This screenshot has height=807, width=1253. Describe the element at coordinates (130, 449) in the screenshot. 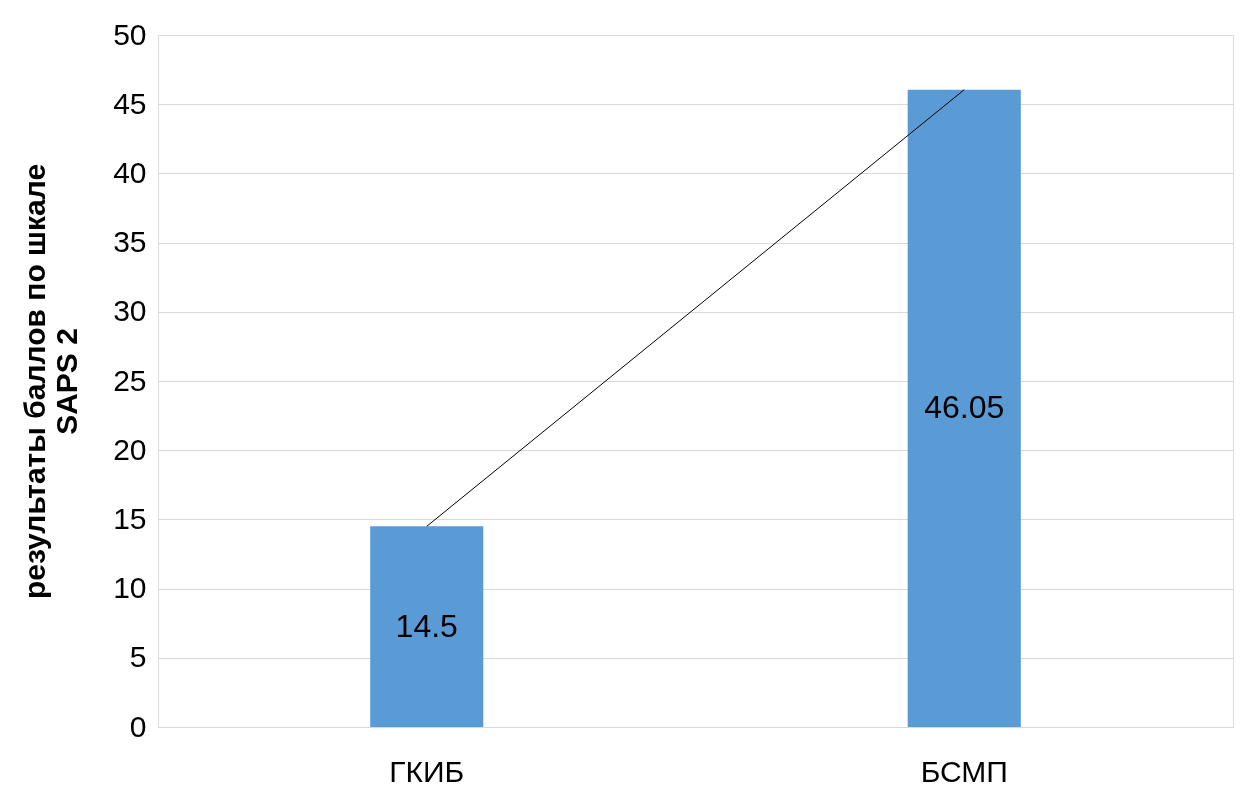

I see `y-tick-label: 20` at that location.